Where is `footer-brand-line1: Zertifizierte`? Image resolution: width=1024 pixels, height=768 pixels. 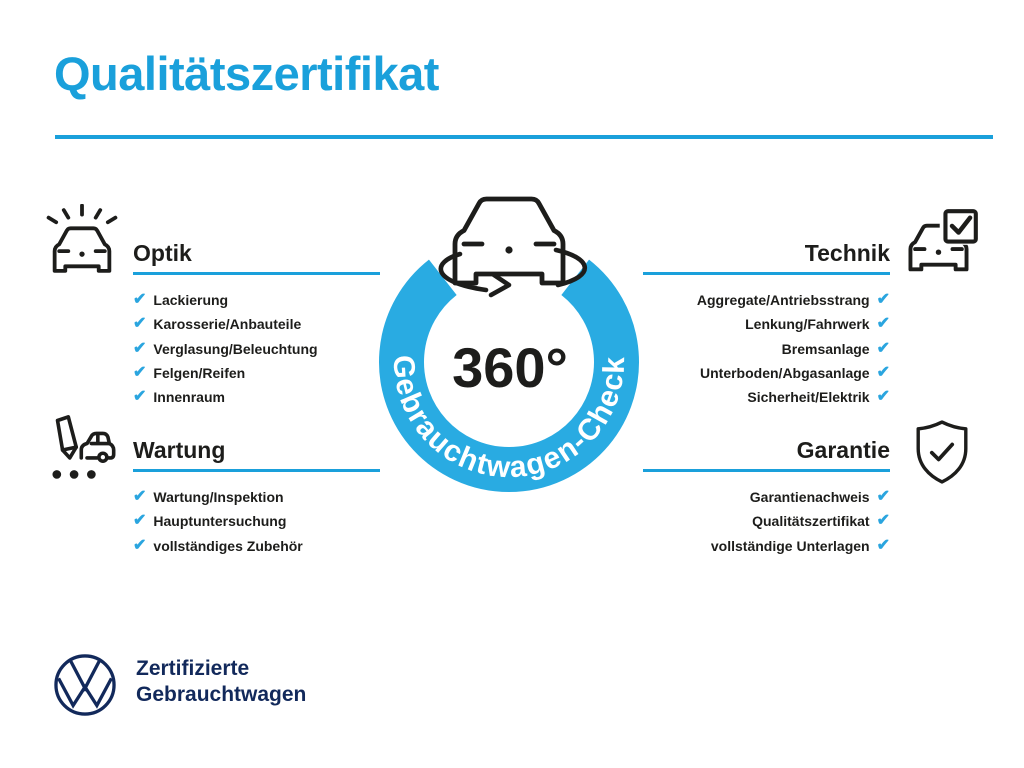
footer-brand-line1: Zertifizierte is located at coordinates (193, 668).